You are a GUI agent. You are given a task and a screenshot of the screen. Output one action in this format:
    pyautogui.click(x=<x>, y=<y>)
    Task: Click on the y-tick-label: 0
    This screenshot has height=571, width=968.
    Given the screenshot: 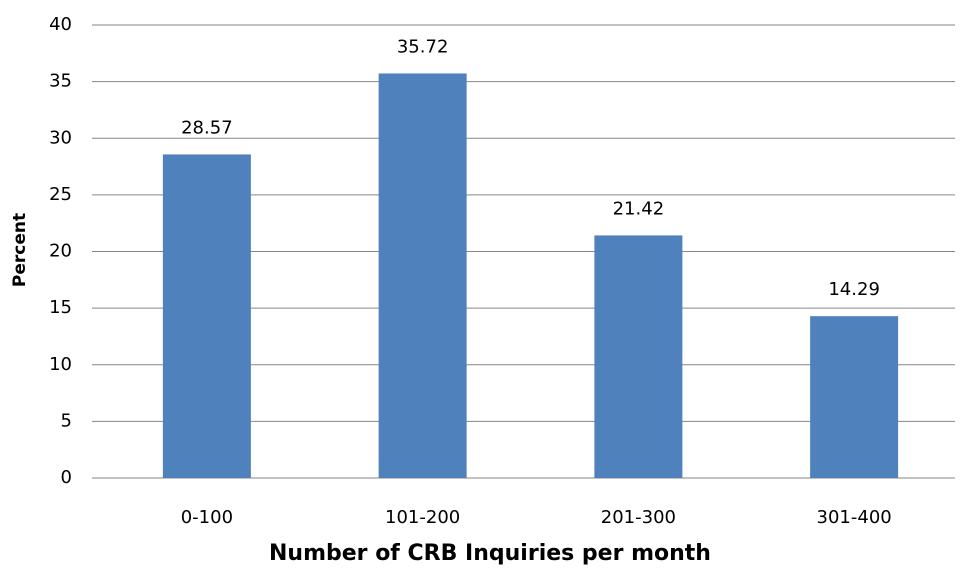 What is the action you would take?
    pyautogui.click(x=66, y=477)
    